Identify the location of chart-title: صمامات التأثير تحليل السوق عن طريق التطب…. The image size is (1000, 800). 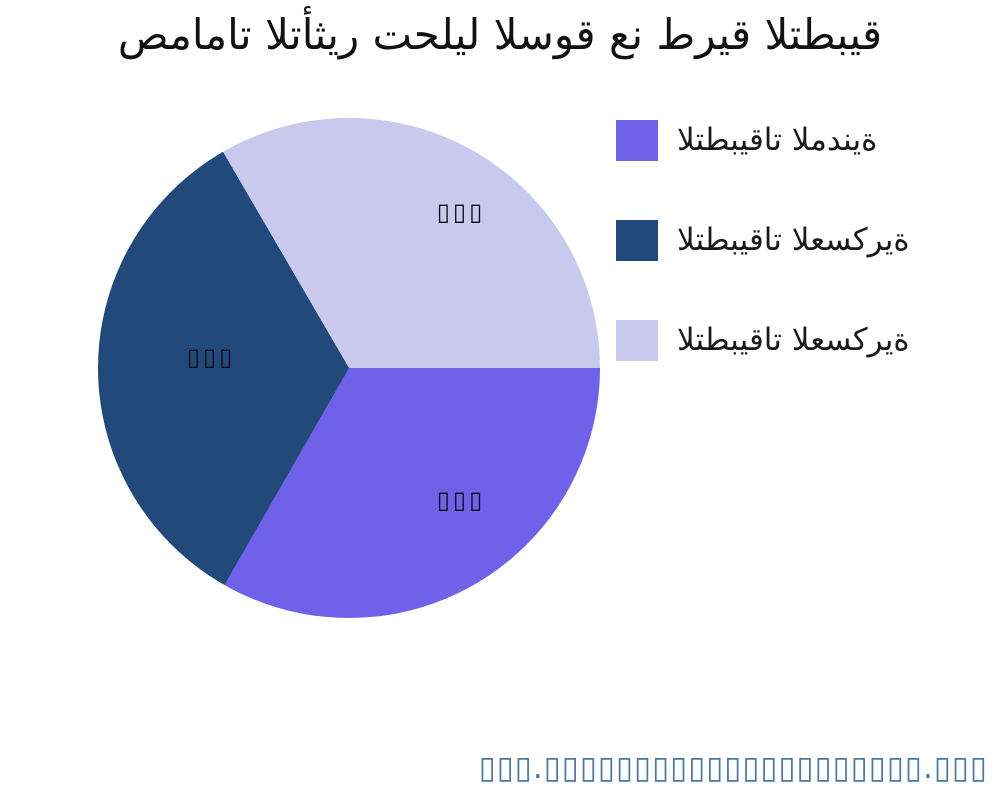
(500, 34).